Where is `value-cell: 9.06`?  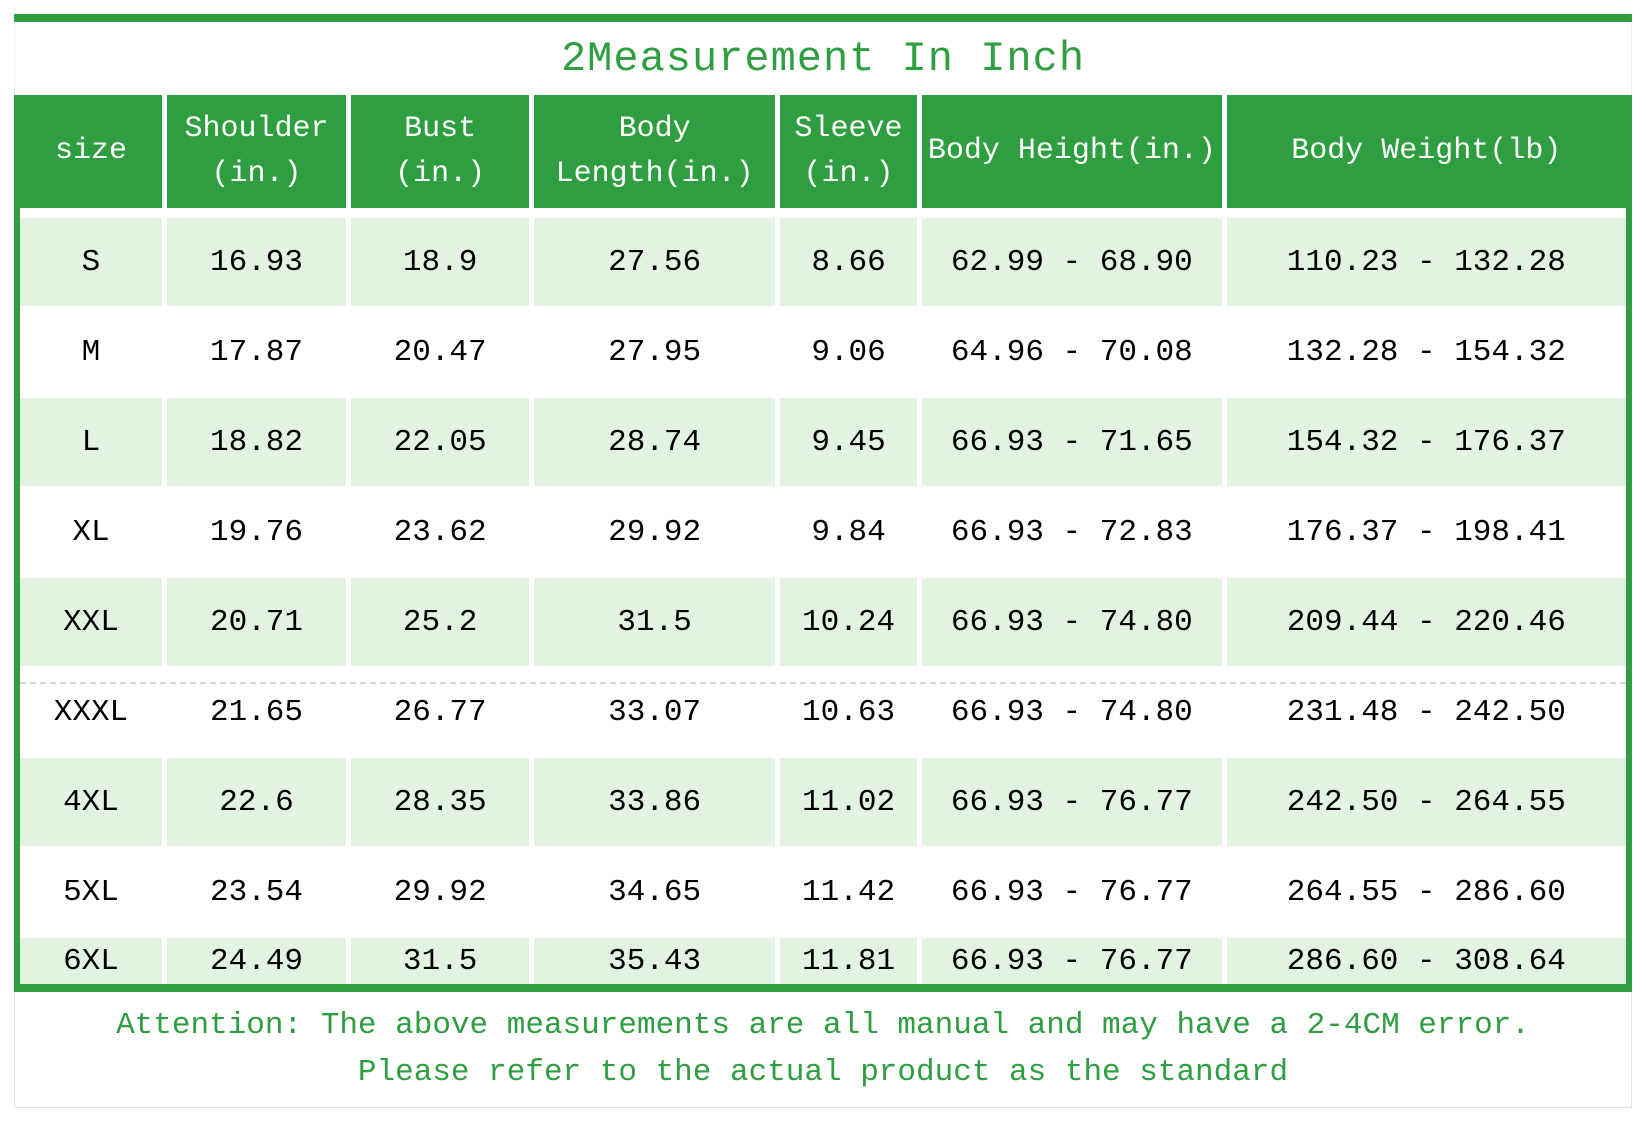
value-cell: 9.06 is located at coordinates (849, 352).